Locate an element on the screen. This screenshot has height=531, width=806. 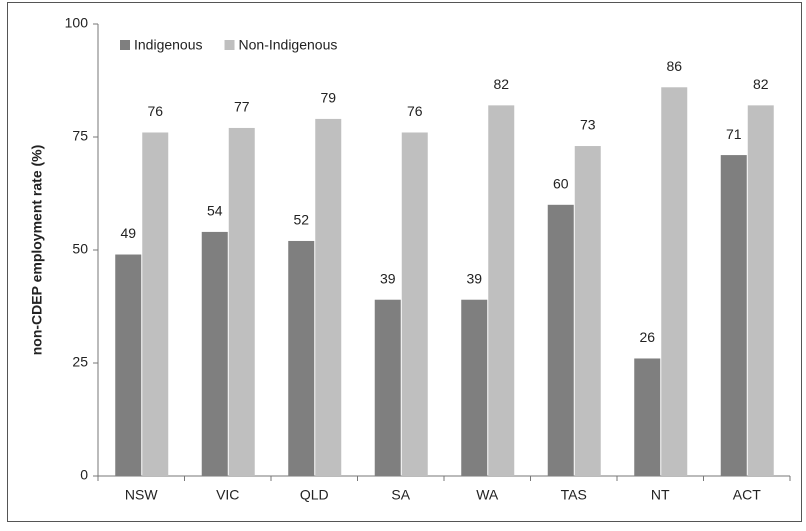
y-axis-label: non-CDEP employment rate (%) is located at coordinates (37, 250).